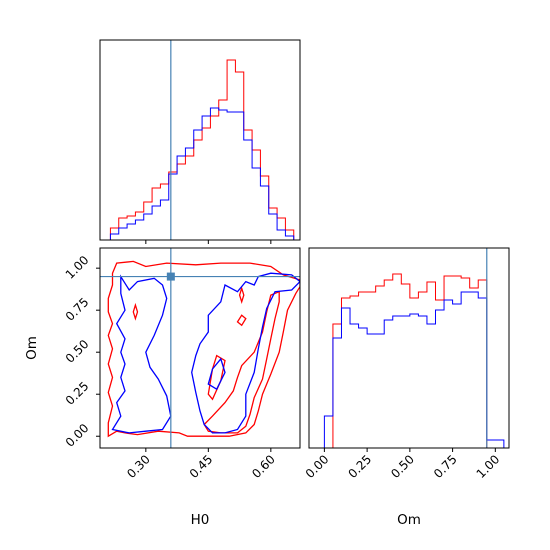 This screenshot has height=550, width=550. I want to click on hist-om-xtick-label: 0.75, so click(445, 466).